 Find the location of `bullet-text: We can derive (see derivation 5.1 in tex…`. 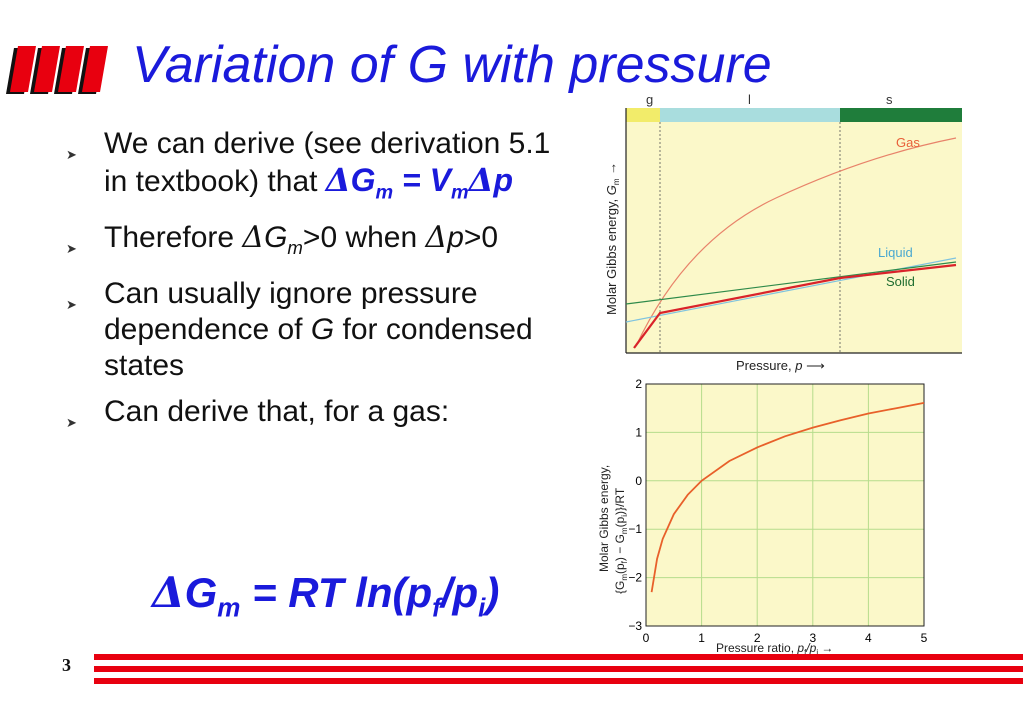

bullet-text: We can derive (see derivation 5.1 in tex… is located at coordinates (327, 162).